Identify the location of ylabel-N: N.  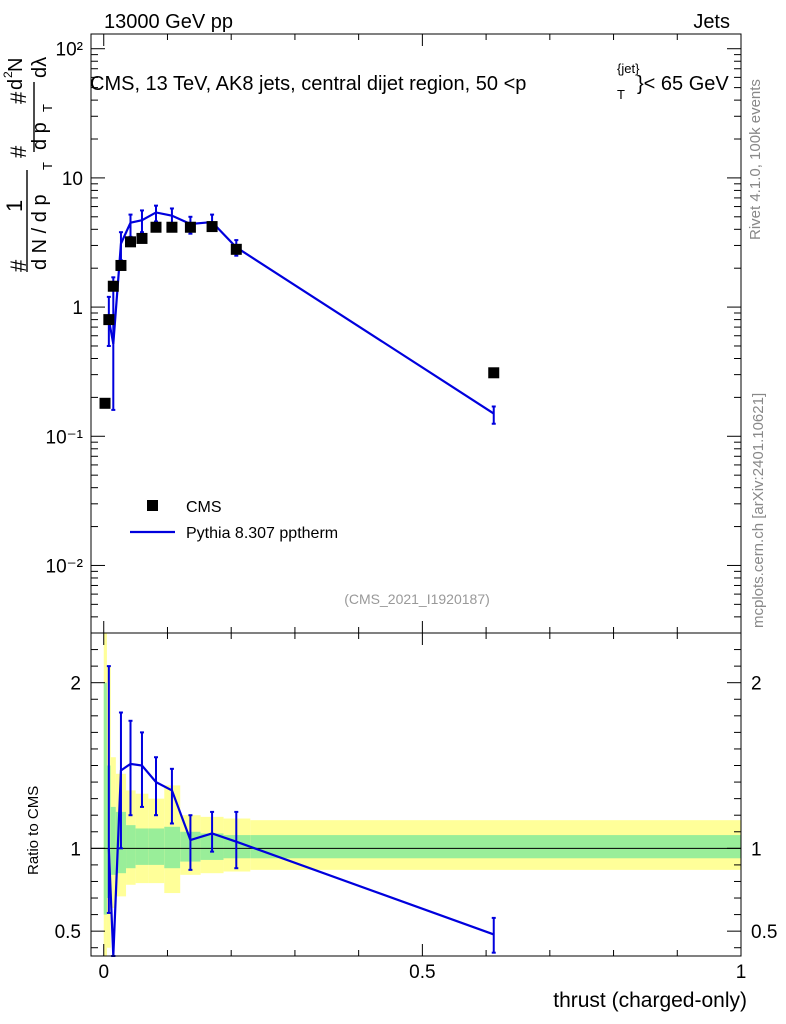
(16, 65).